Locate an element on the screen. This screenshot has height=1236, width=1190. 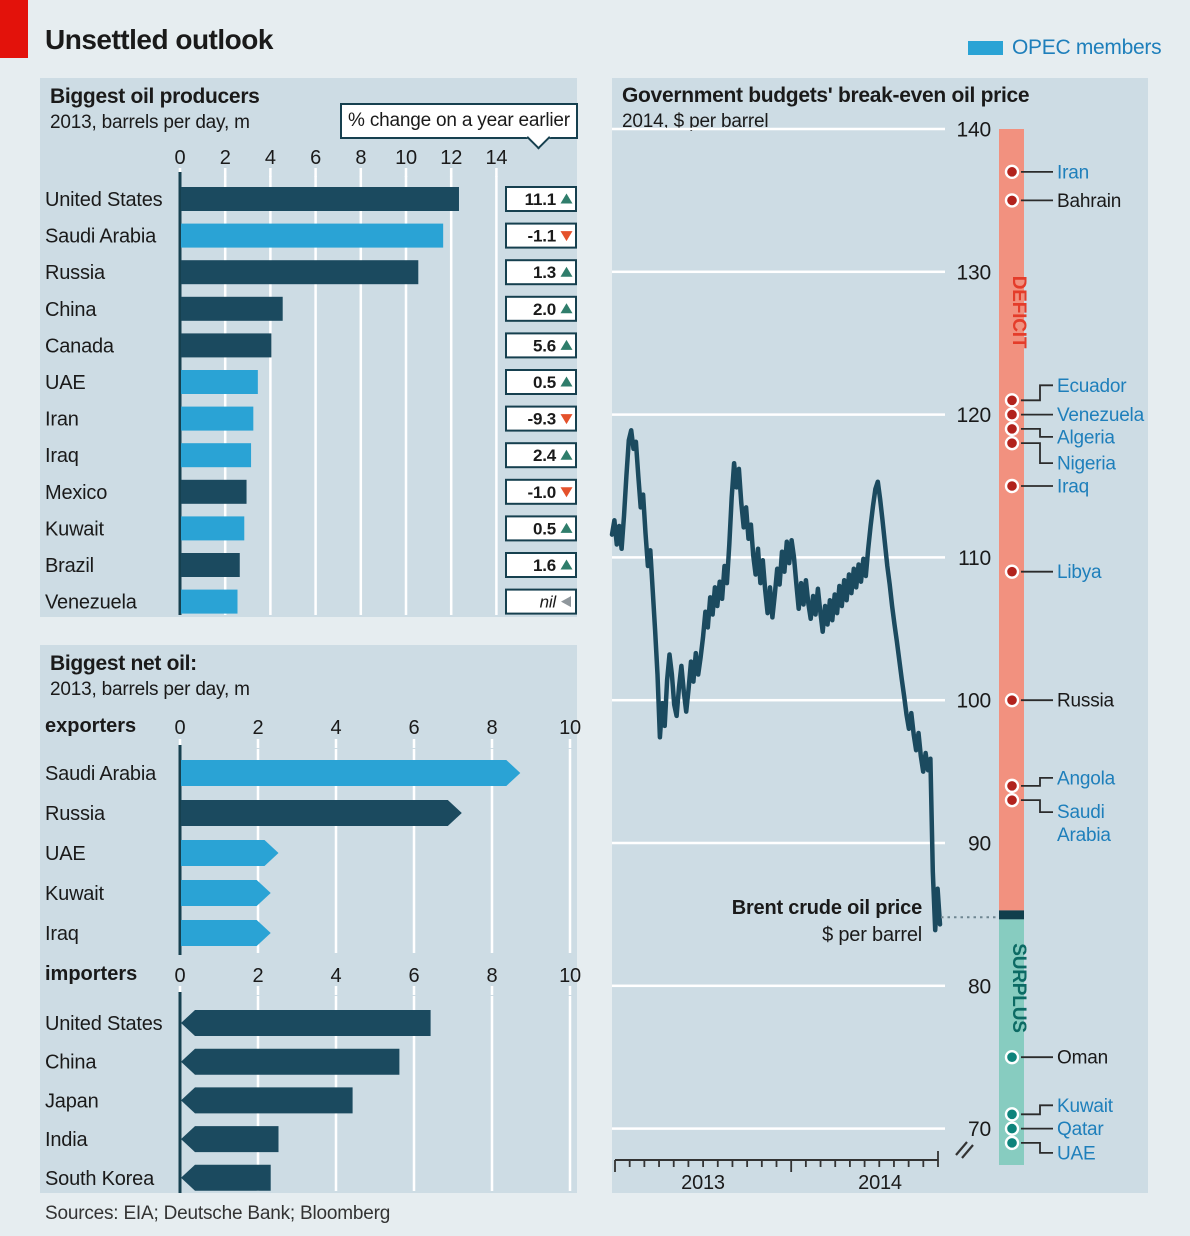
brent-price-line is located at coordinates (776, 680).